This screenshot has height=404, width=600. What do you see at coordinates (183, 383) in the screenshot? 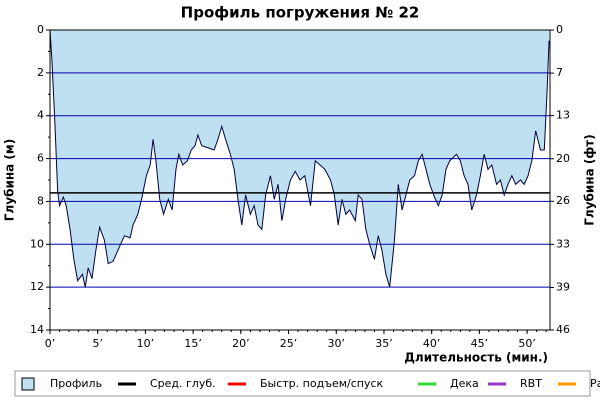
I see `legend-label: Сред. глуб.` at bounding box center [183, 383].